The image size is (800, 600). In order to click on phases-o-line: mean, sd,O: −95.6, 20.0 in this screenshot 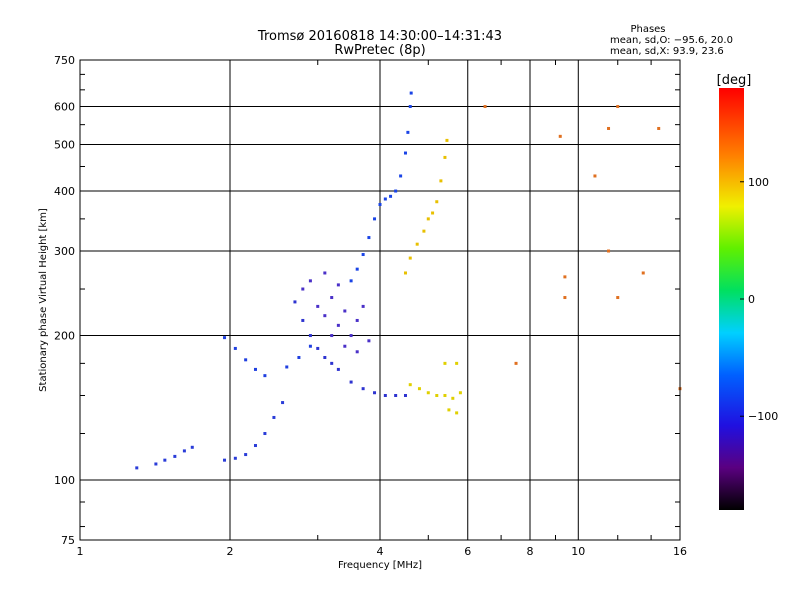, I will do `click(671, 40)`.